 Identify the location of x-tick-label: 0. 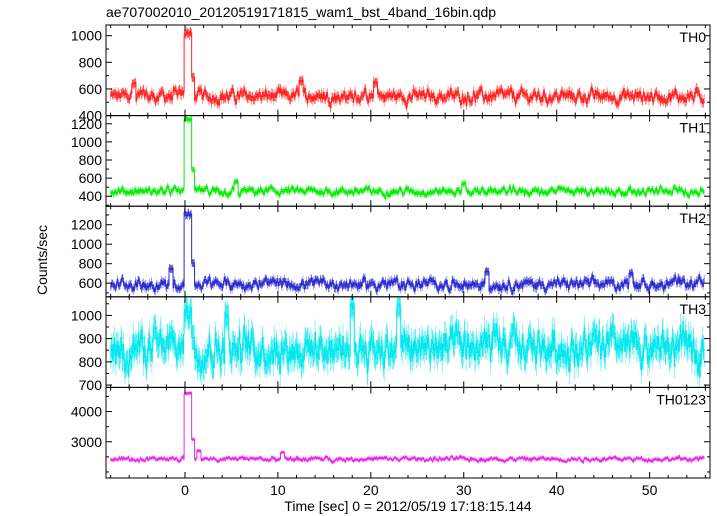
(185, 490).